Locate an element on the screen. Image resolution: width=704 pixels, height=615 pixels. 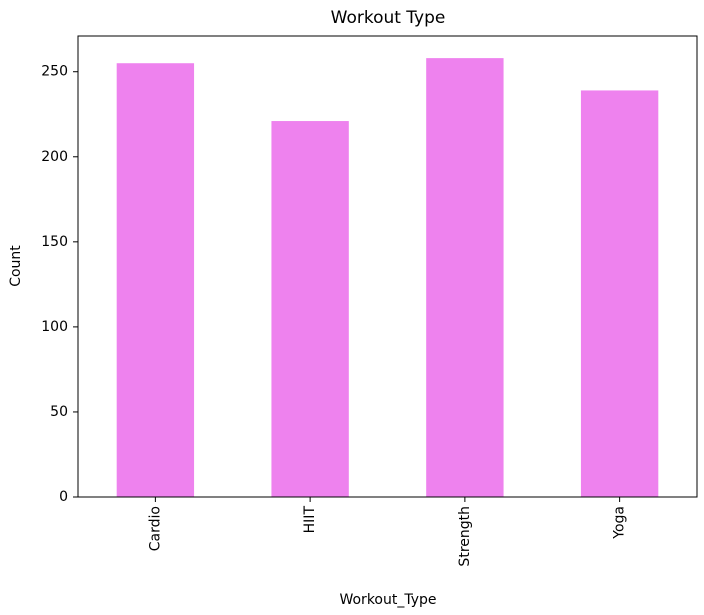
x-axis-label: Workout_Type is located at coordinates (387, 600).